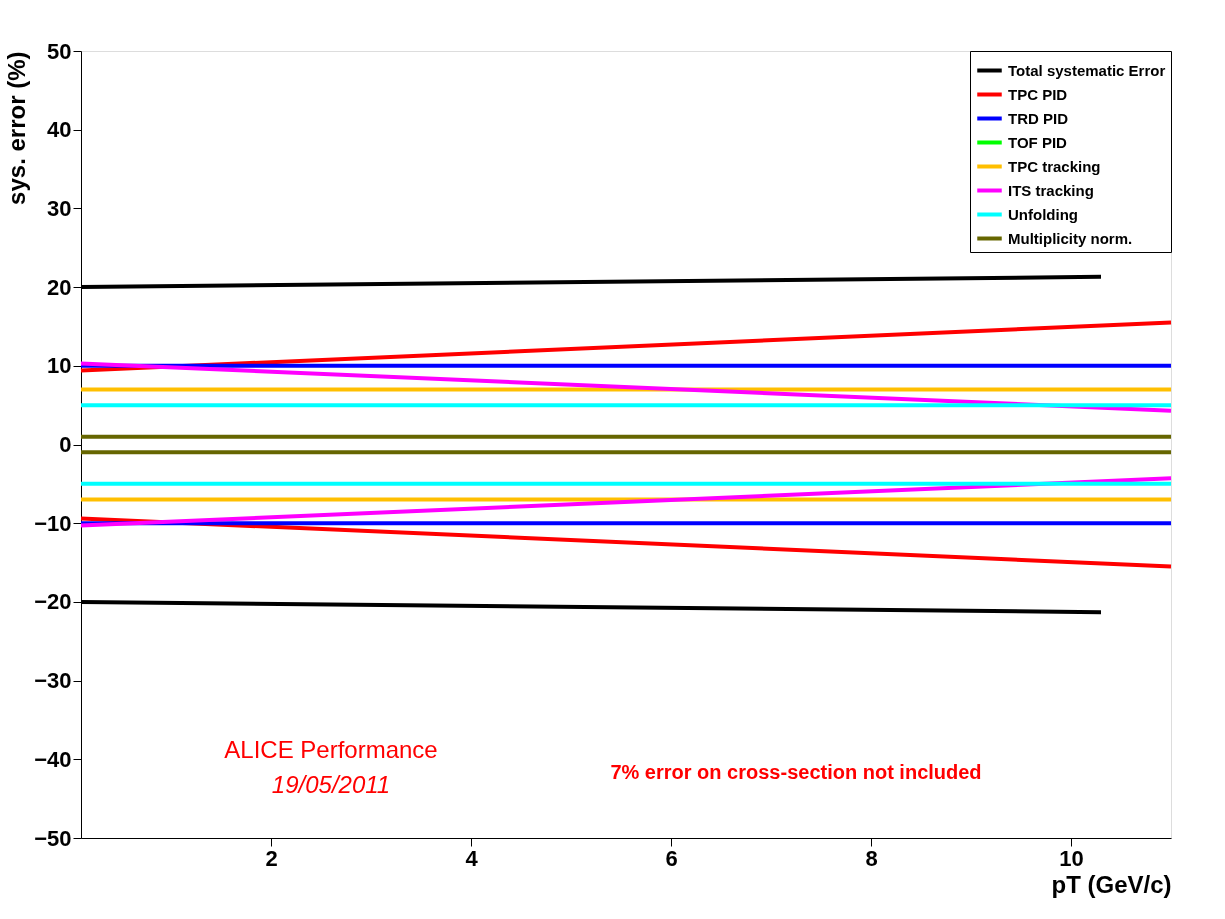 The image size is (1225, 919). Describe the element at coordinates (796, 772) in the screenshot. I see `annotation: 7% error on cross-section not included` at that location.